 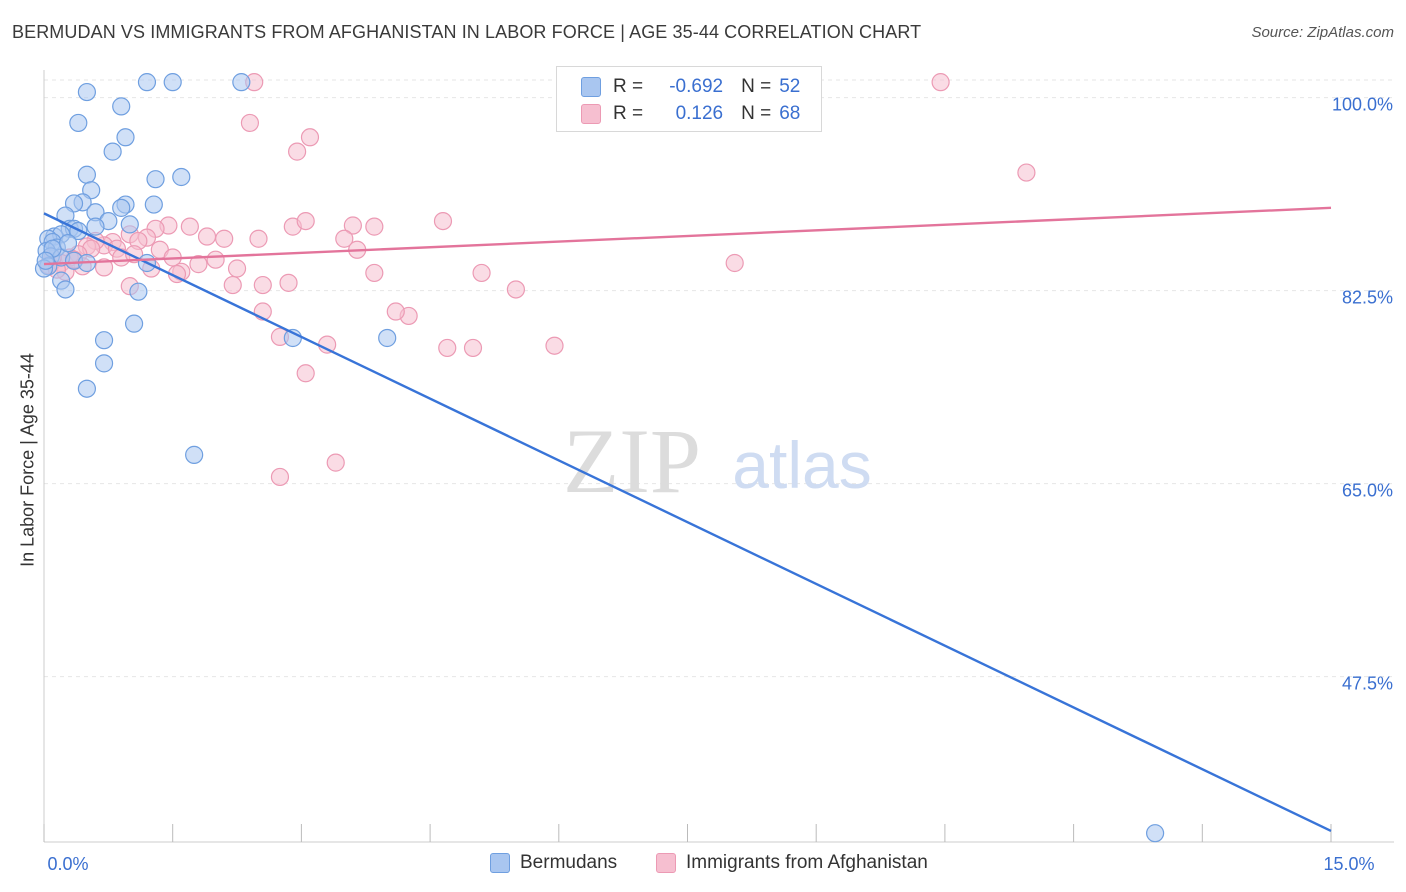 What do you see at coordinates (687, 236) in the screenshot?
I see `afghan-trend-line` at bounding box center [687, 236].